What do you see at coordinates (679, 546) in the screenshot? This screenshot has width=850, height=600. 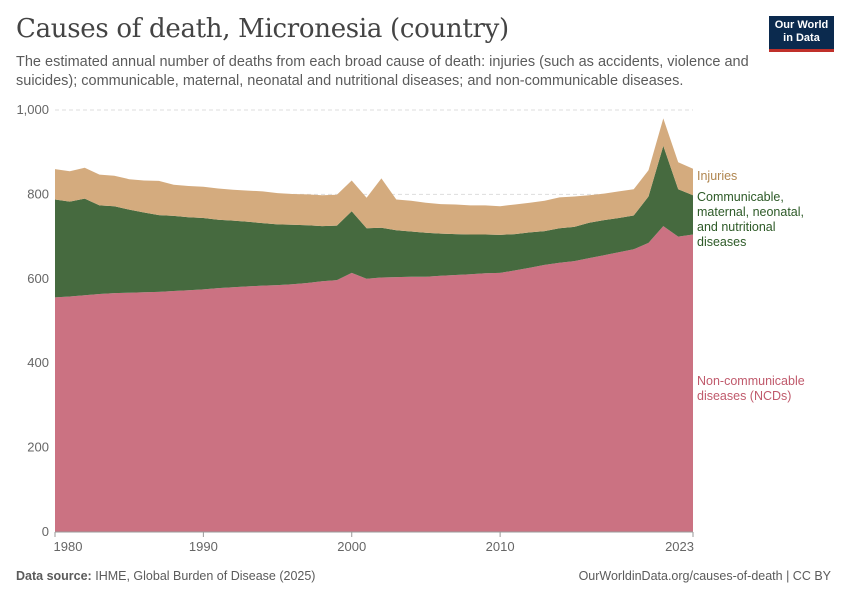 I see `x-tick-label: 2023` at bounding box center [679, 546].